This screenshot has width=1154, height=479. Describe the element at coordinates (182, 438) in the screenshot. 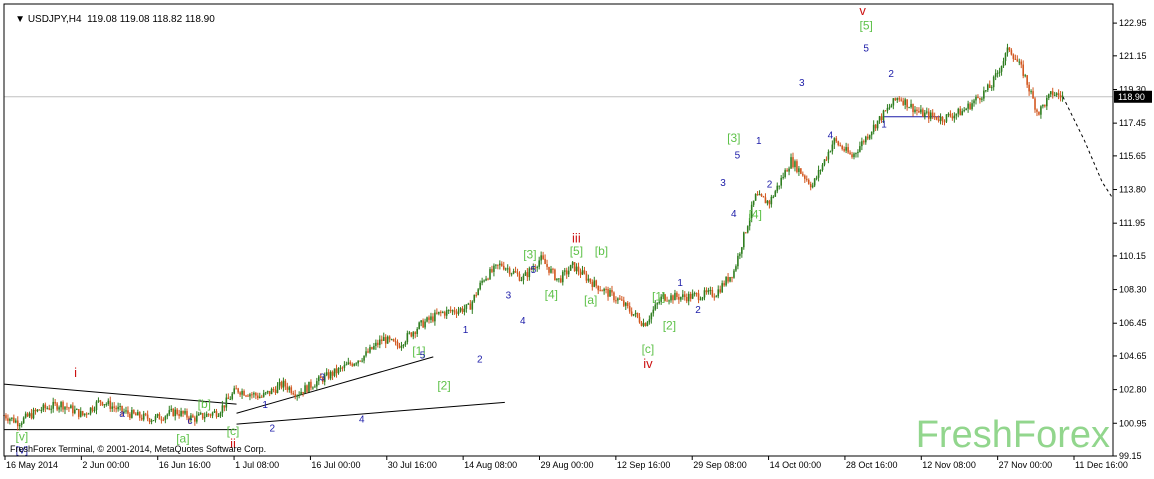

I see `wave-label: [a]` at that location.